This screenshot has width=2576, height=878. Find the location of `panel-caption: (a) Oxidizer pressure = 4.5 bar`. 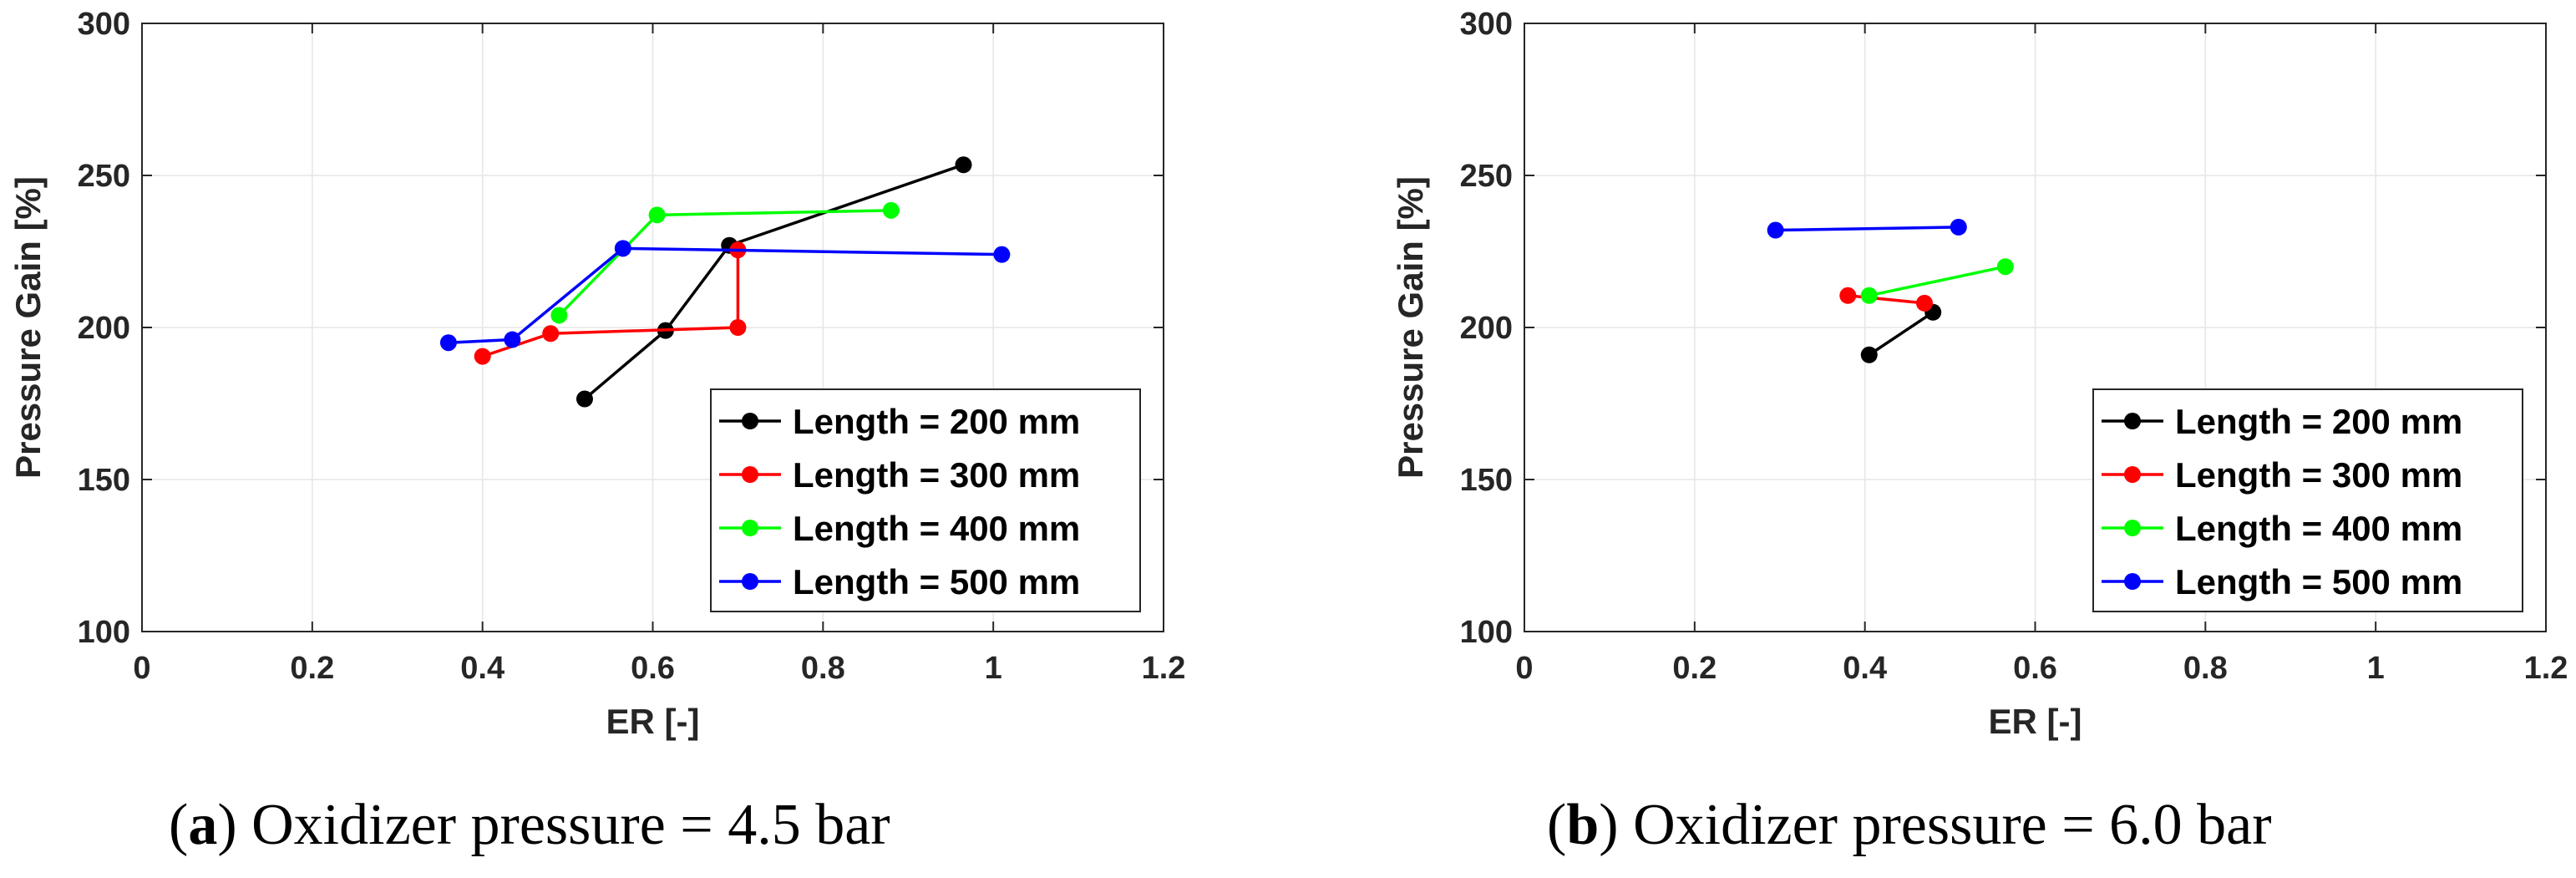

panel-caption: (a) Oxidizer pressure = 4.5 bar is located at coordinates (529, 825).